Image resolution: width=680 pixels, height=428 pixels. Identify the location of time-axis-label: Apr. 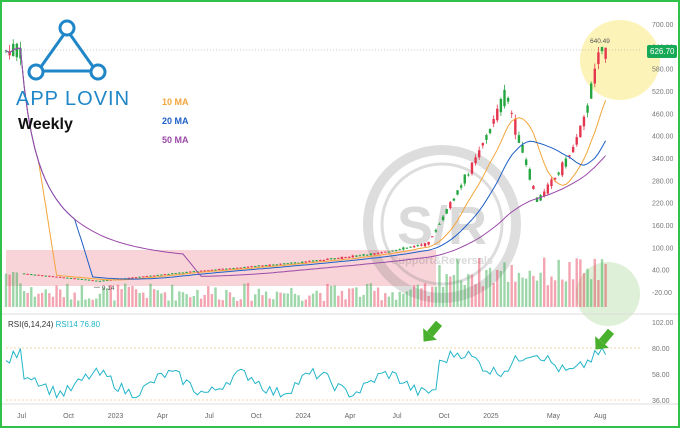
(351, 416).